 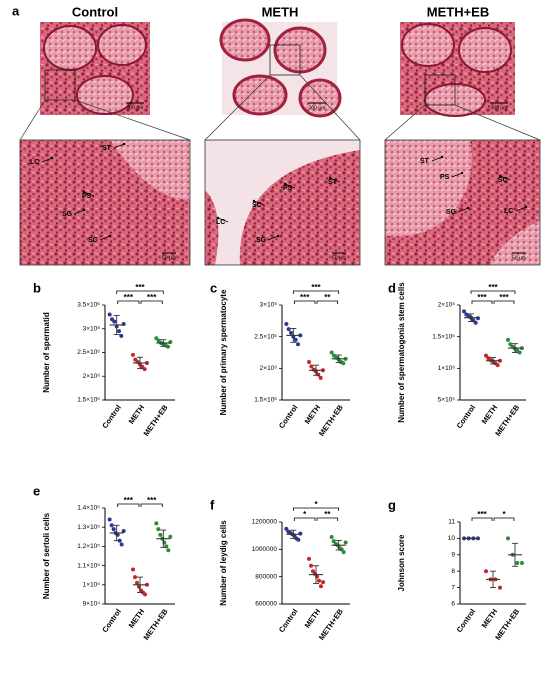 I want to click on cell-label: PS, so click(x=288, y=188).